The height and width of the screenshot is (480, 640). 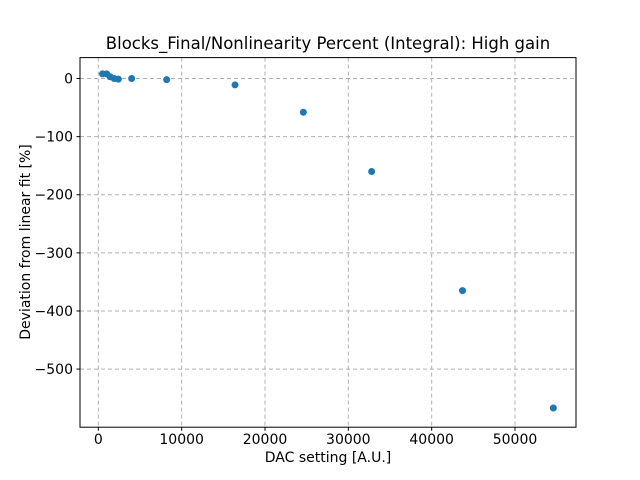 I want to click on x-tick-label: 50000, so click(x=515, y=440).